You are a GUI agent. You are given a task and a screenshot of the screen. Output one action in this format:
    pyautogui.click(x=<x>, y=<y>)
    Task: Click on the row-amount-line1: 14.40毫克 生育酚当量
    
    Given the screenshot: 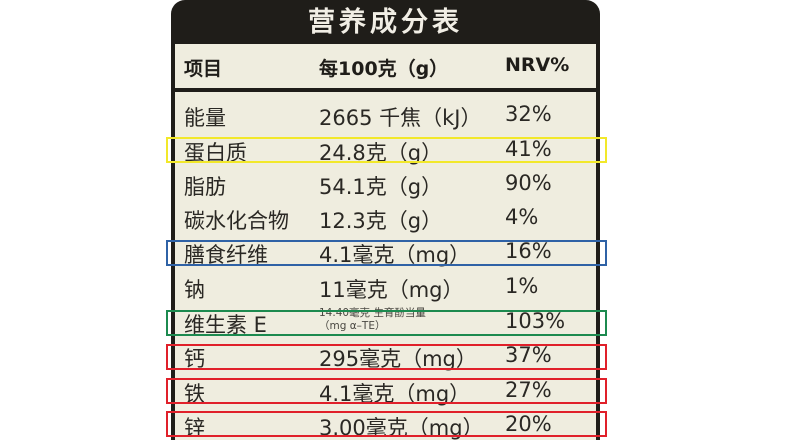 What is the action you would take?
    pyautogui.click(x=372, y=313)
    